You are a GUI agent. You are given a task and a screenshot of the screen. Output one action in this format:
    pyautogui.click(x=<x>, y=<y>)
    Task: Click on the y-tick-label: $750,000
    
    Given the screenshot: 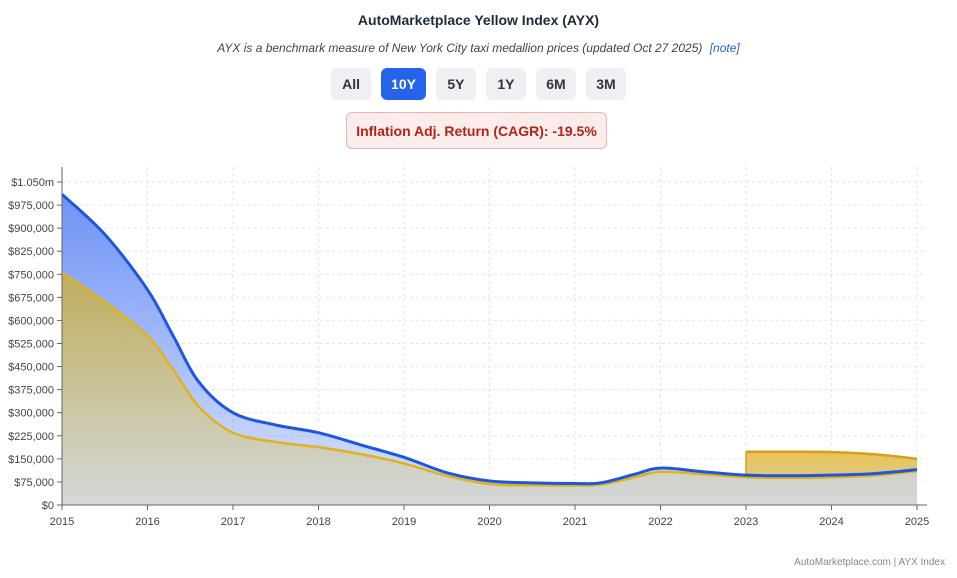 What is the action you would take?
    pyautogui.click(x=31, y=275)
    